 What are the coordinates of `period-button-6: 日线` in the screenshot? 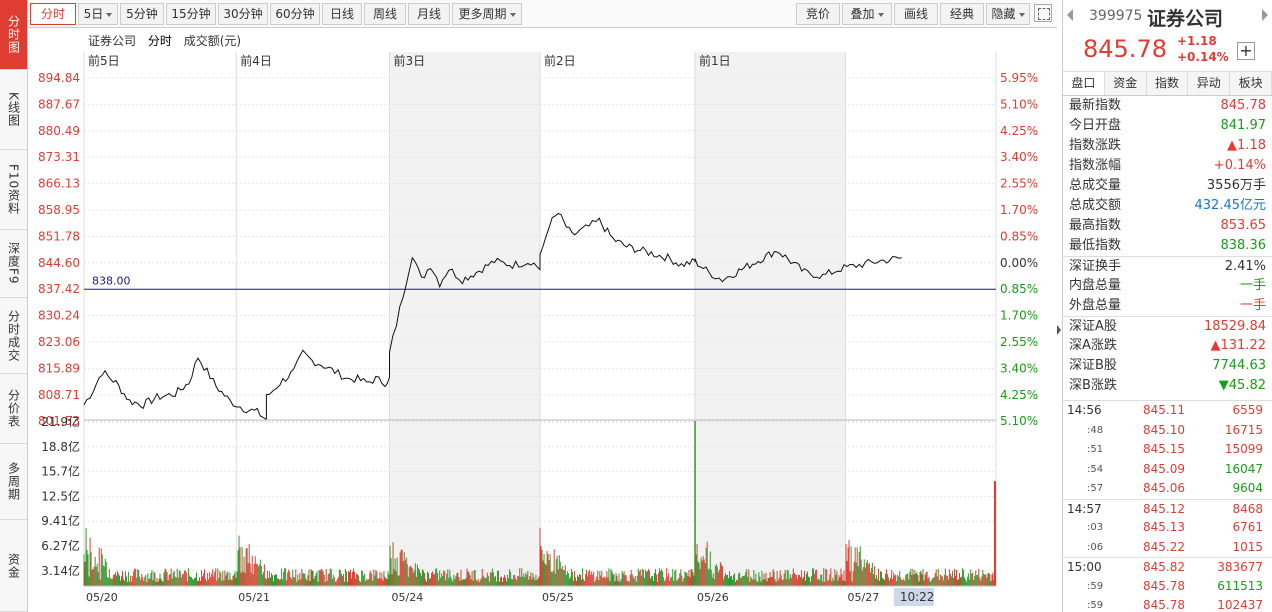 It's located at (342, 14).